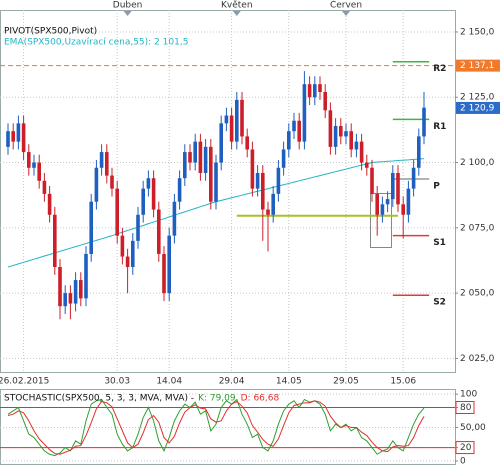  Describe the element at coordinates (346, 382) in the screenshot. I see `x-tick-label: 29.05` at that location.